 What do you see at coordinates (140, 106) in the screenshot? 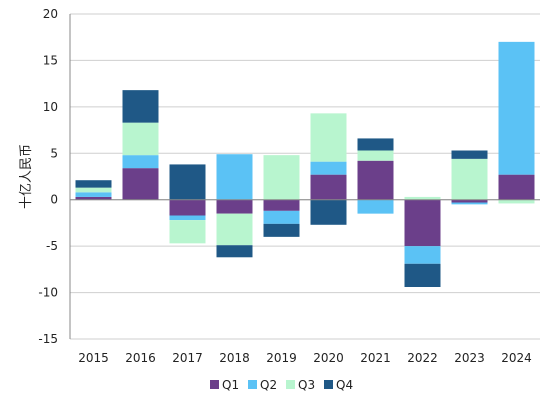
I see `bar-q4-2016` at bounding box center [140, 106].